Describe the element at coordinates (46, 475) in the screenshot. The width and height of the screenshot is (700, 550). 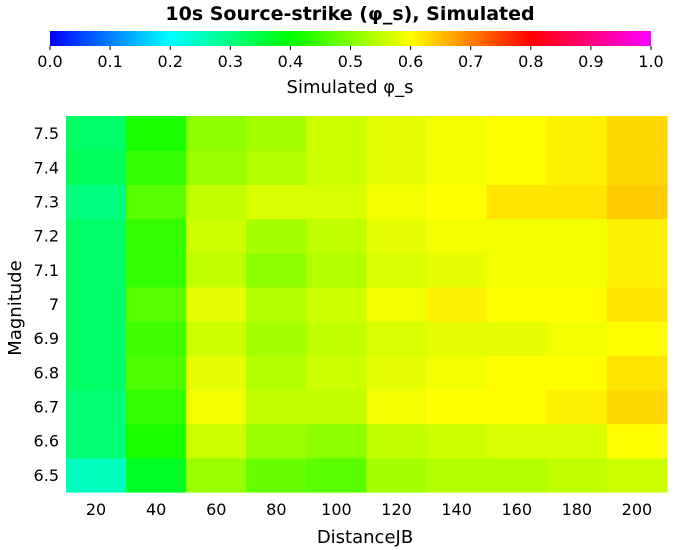
I see `y-tick-label: 6.5` at that location.